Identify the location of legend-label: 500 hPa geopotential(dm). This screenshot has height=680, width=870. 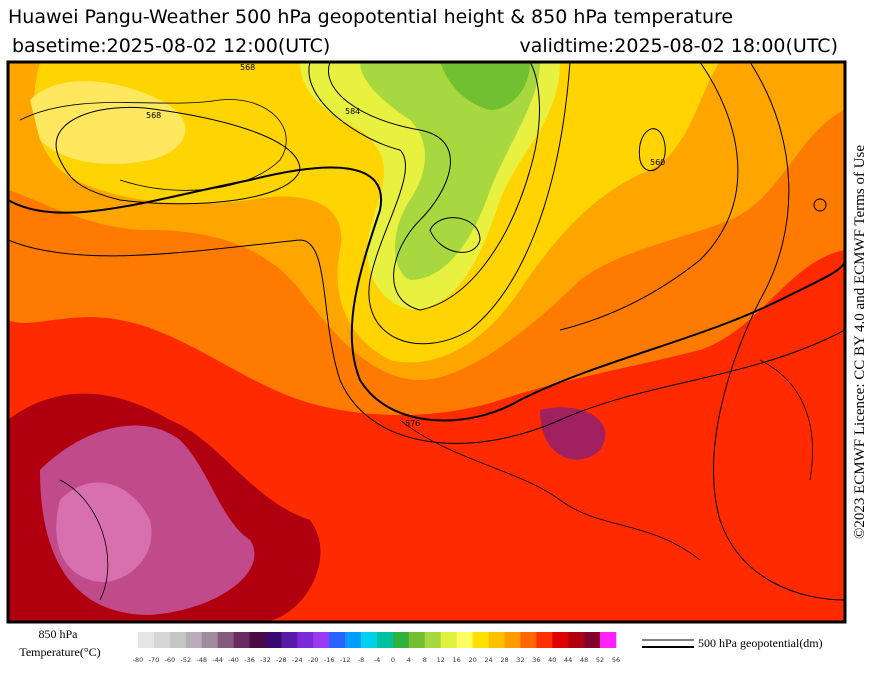
(760, 643).